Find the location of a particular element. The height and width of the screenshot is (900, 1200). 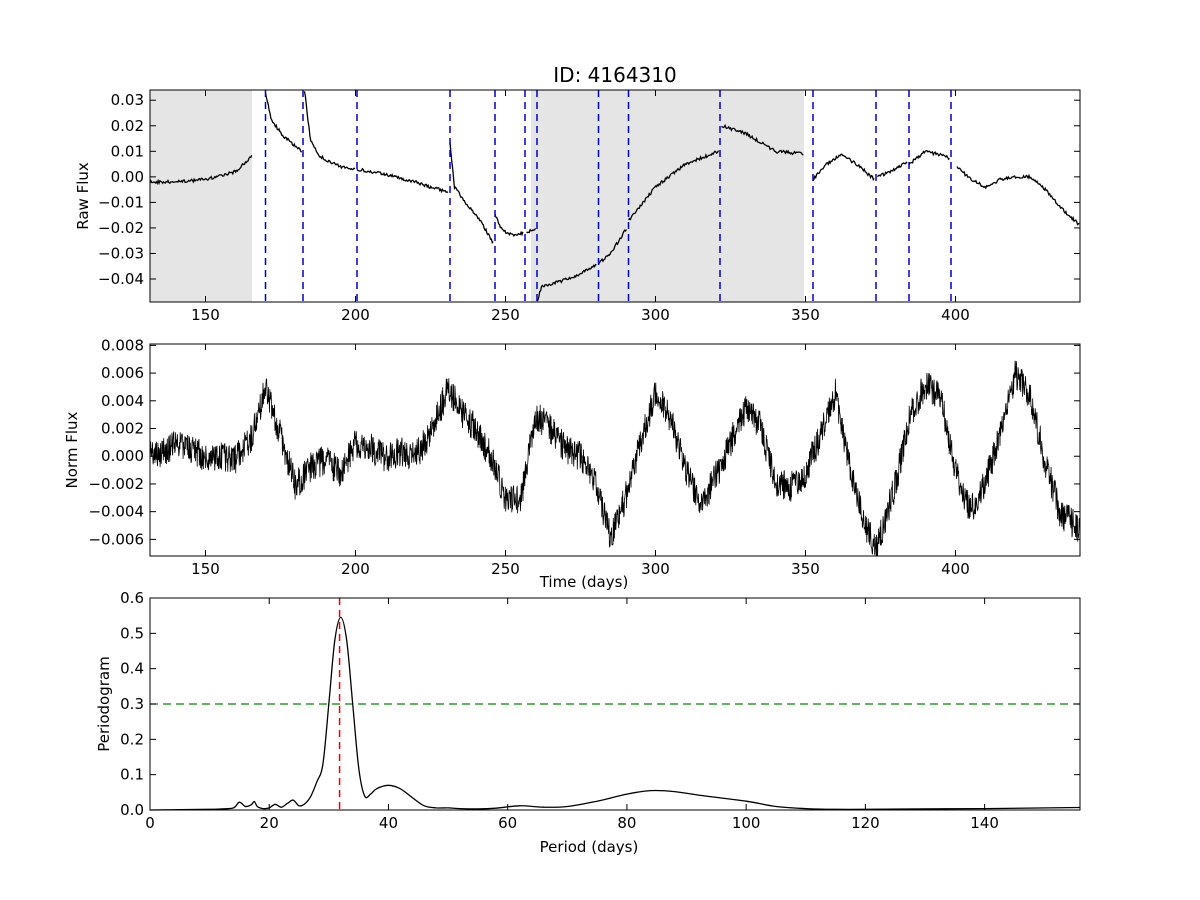

gap-shading is located at coordinates (477, 196).